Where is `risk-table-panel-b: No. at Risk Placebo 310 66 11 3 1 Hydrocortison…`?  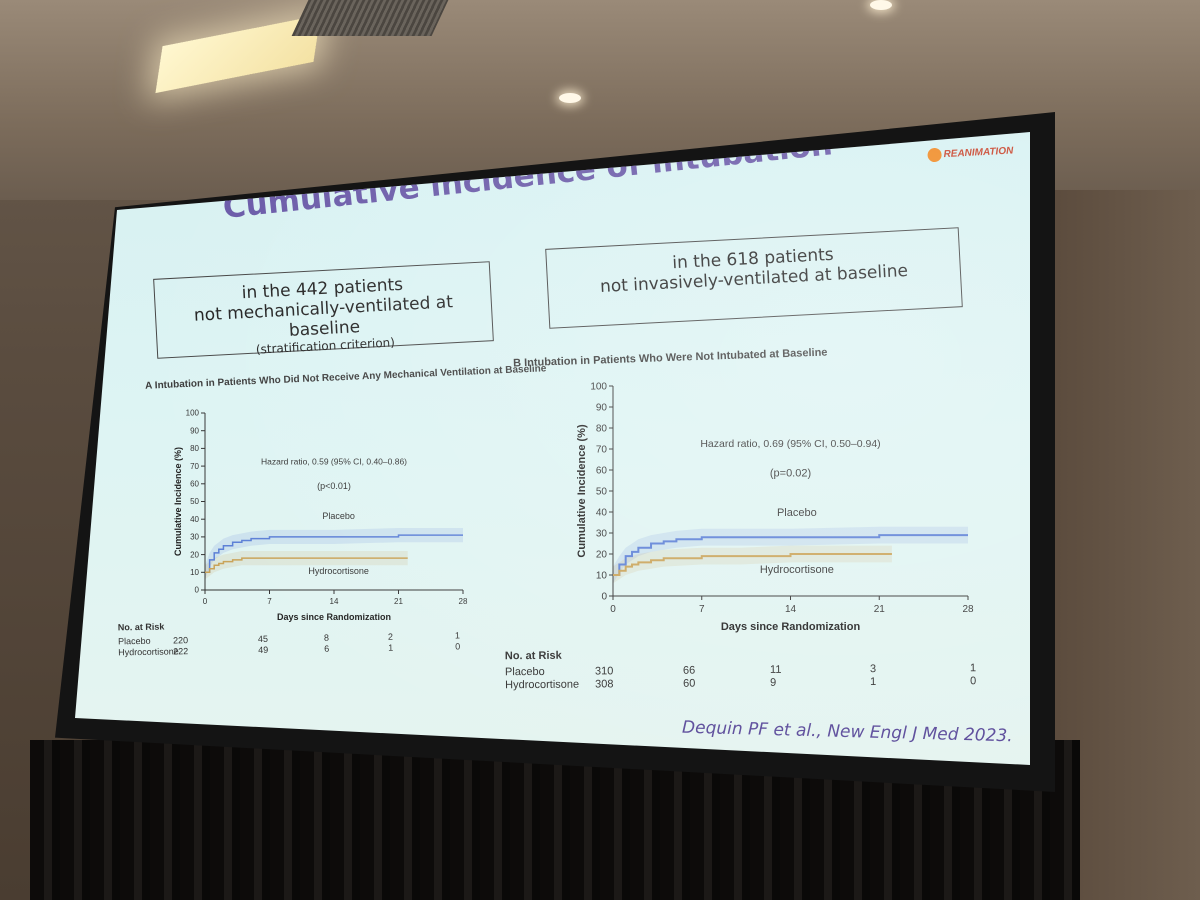
risk-table-panel-b: No. at Risk Placebo 310 66 11 3 1 Hydrocortison… is located at coordinates (740, 670).